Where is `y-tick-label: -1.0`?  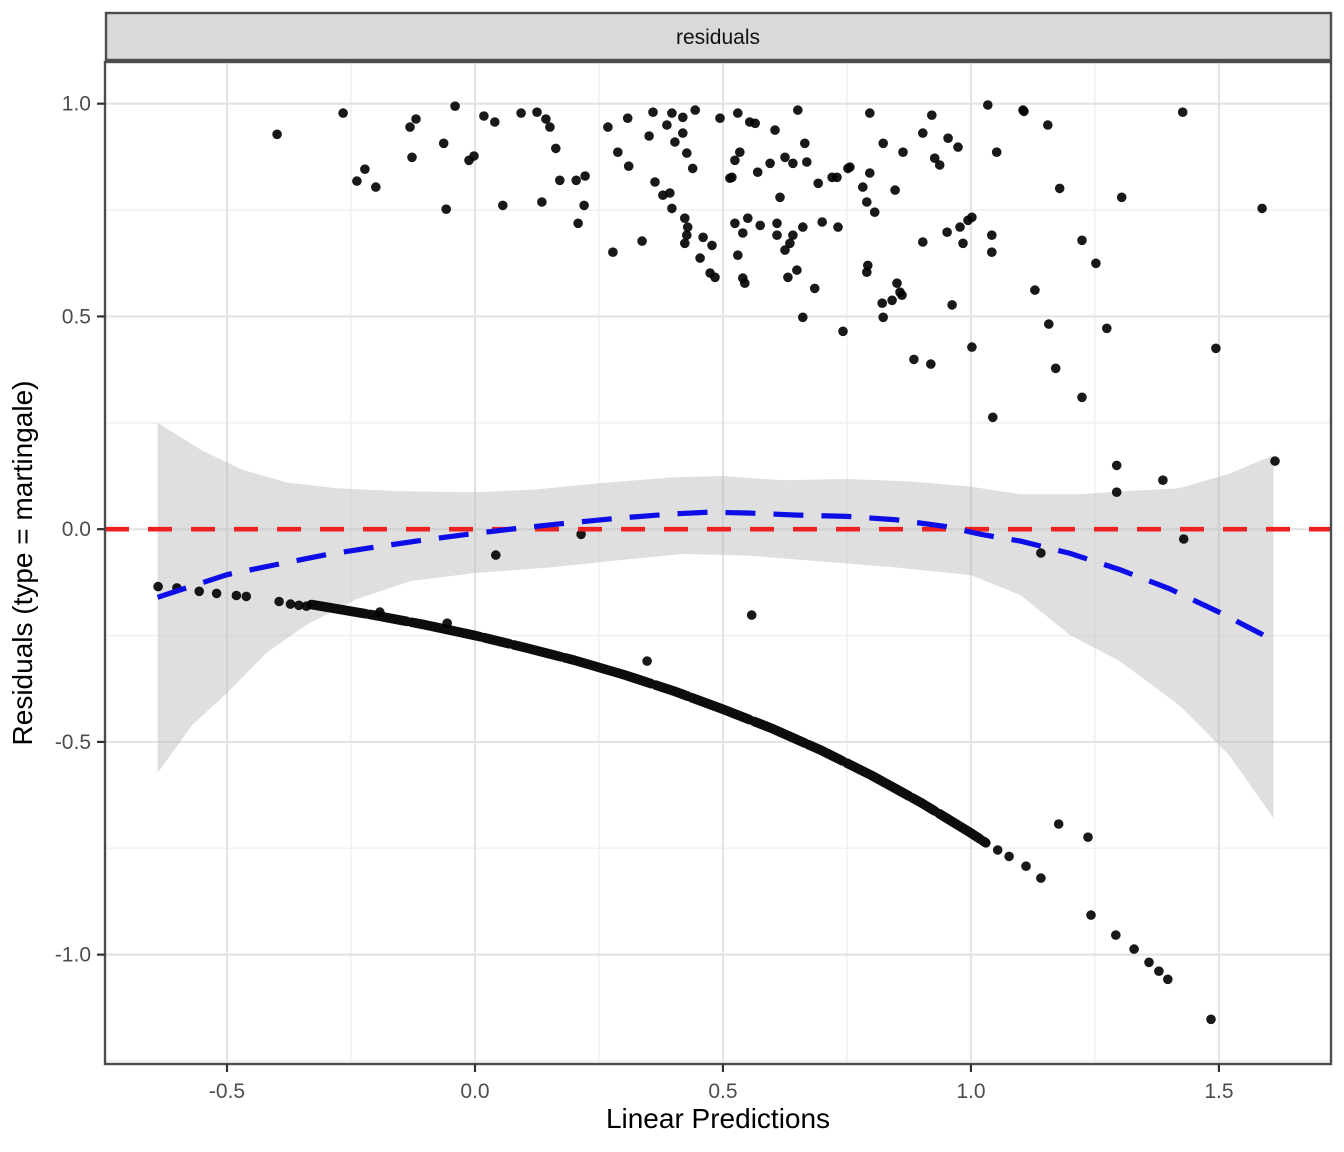 y-tick-label: -1.0 is located at coordinates (73, 955).